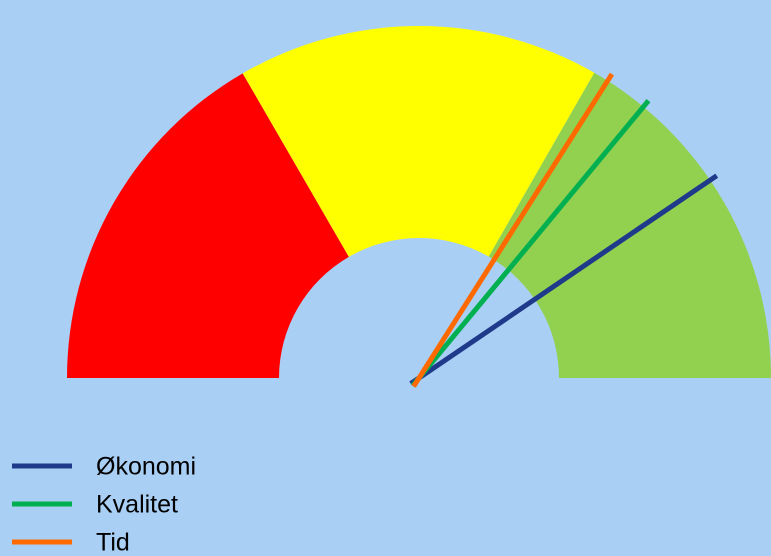 The width and height of the screenshot is (771, 556). I want to click on legend-label: Tid, so click(113, 542).